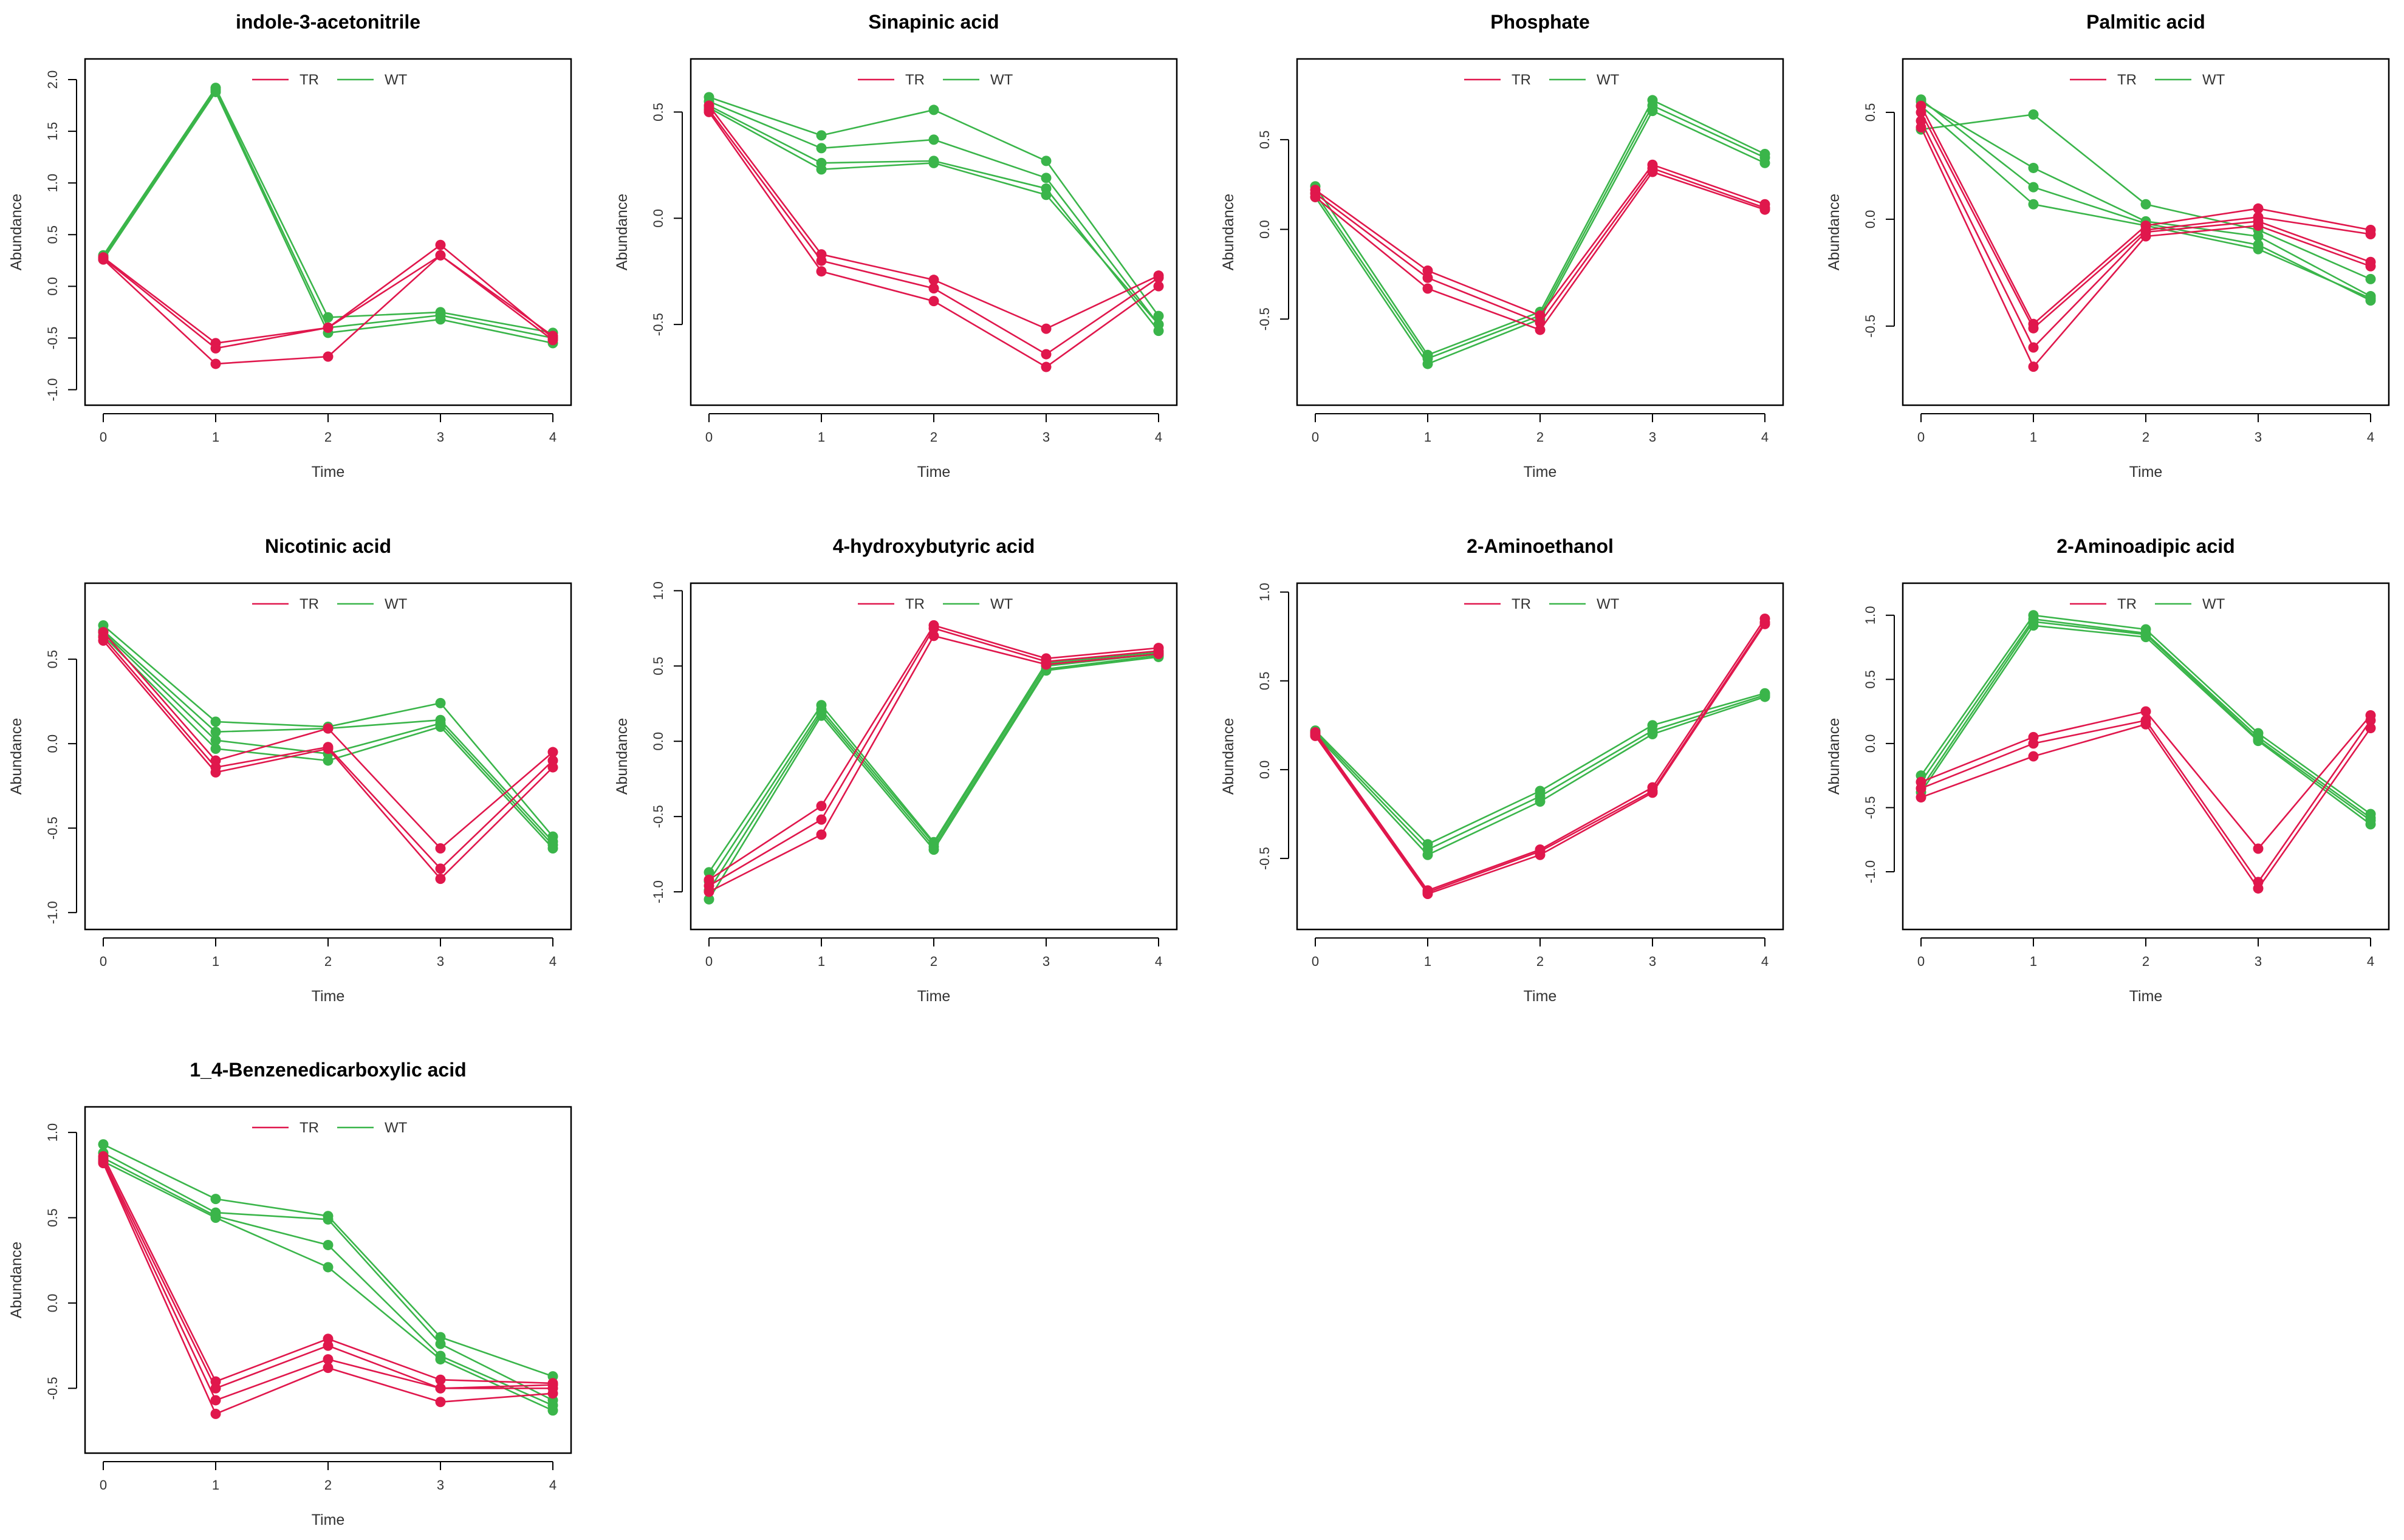  I want to click on chart-0-y-axis-label: Abundance, so click(16, 232).